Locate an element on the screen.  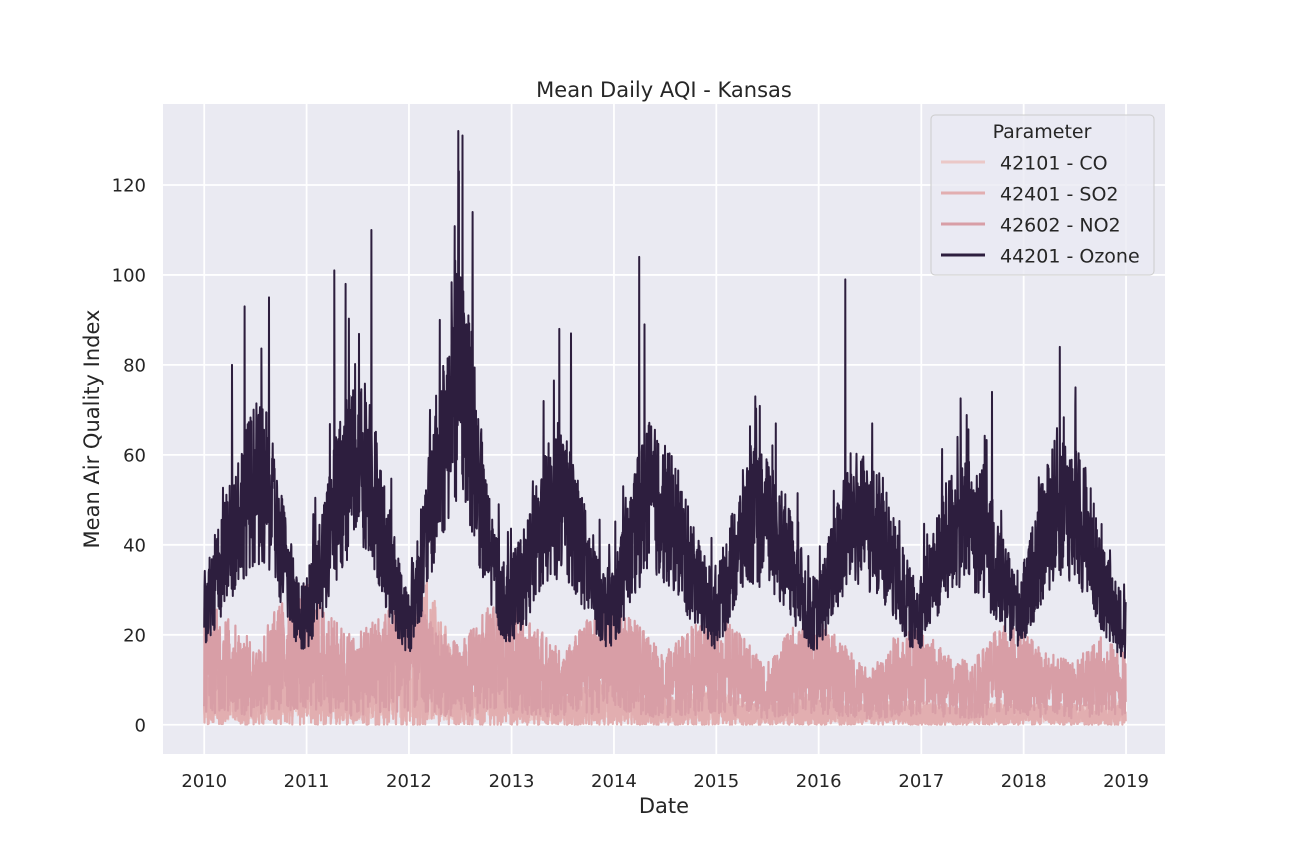
y-tick-label: 40 is located at coordinates (134, 545).